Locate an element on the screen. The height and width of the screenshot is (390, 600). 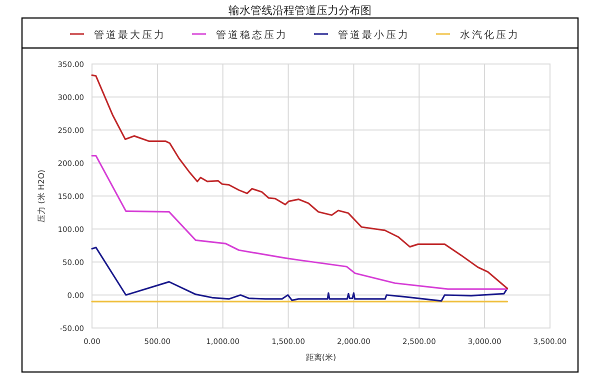
chart-title: 输水管线沿程管道压力分布图 is located at coordinates (300, 10).